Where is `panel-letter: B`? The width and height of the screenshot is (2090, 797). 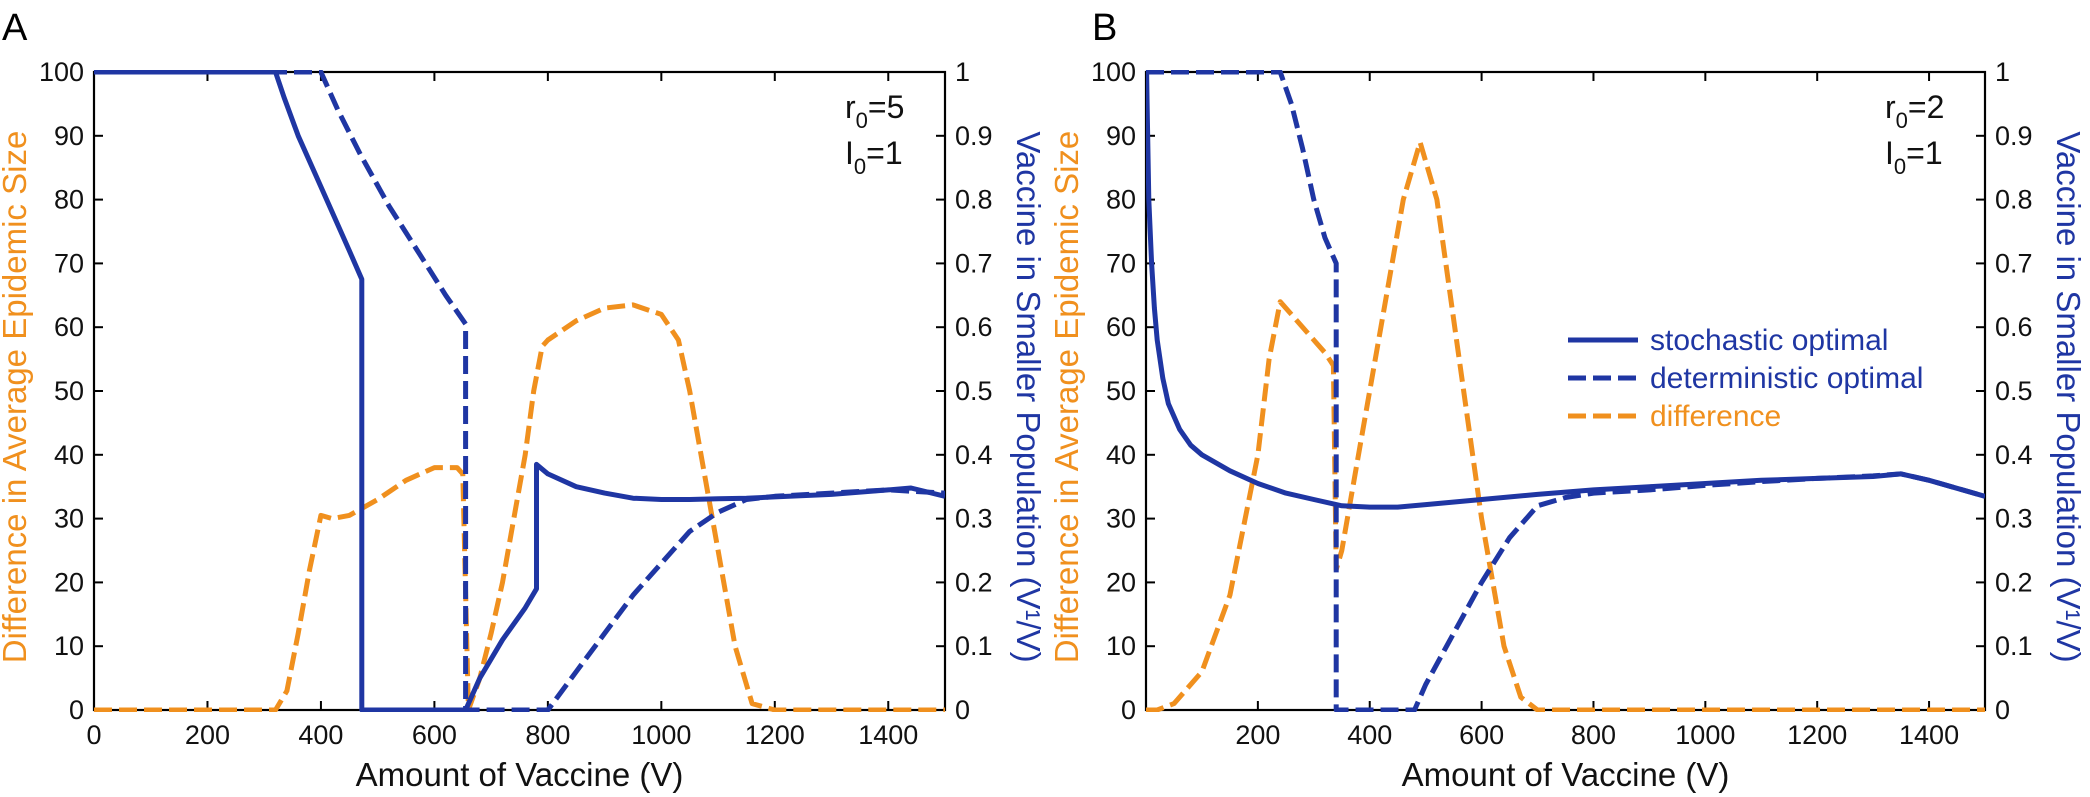 panel-letter: B is located at coordinates (1104, 28).